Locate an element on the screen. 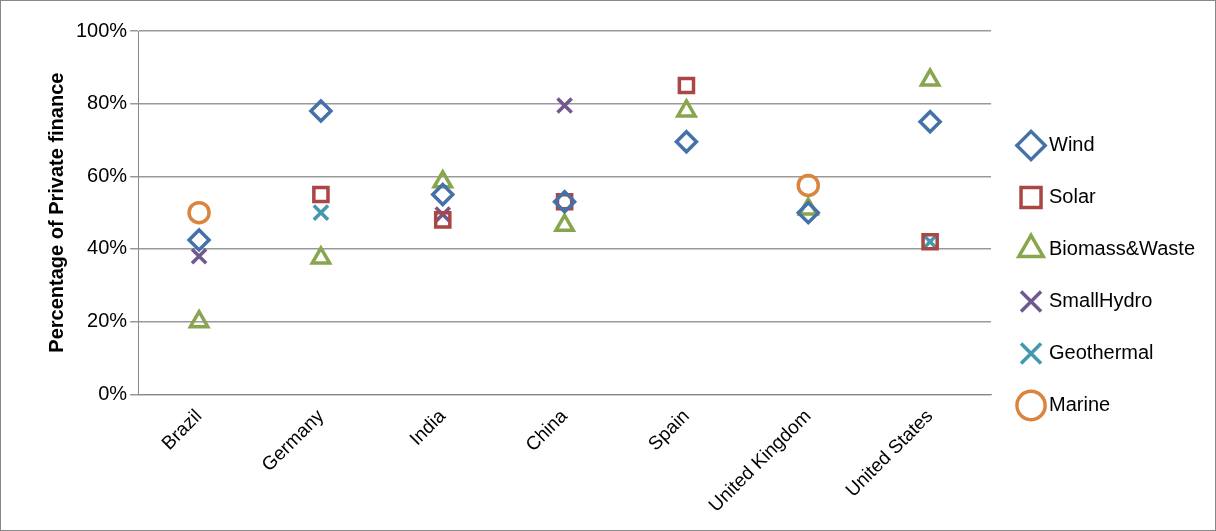 This screenshot has width=1216, height=531. y-tick-label: 80% is located at coordinates (107, 102).